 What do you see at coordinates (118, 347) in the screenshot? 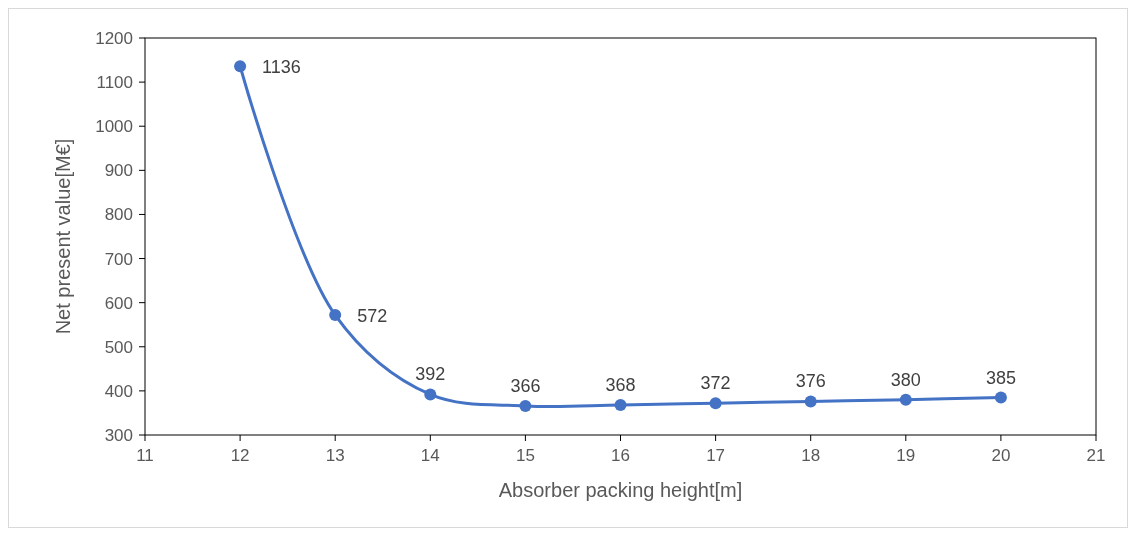
I see `y-tick-label: 500` at bounding box center [118, 347].